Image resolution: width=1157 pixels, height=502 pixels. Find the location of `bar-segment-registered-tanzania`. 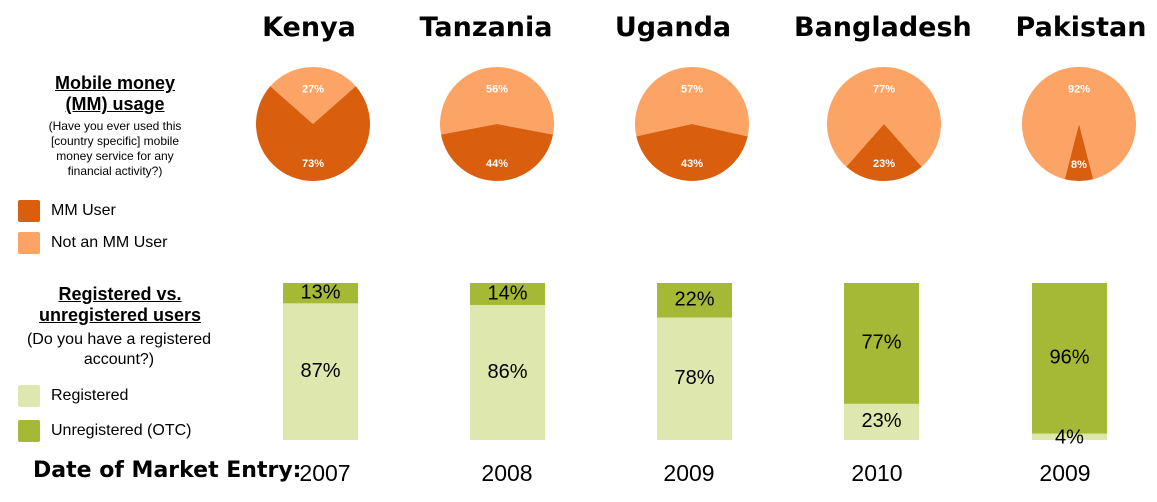

bar-segment-registered-tanzania is located at coordinates (507, 372).